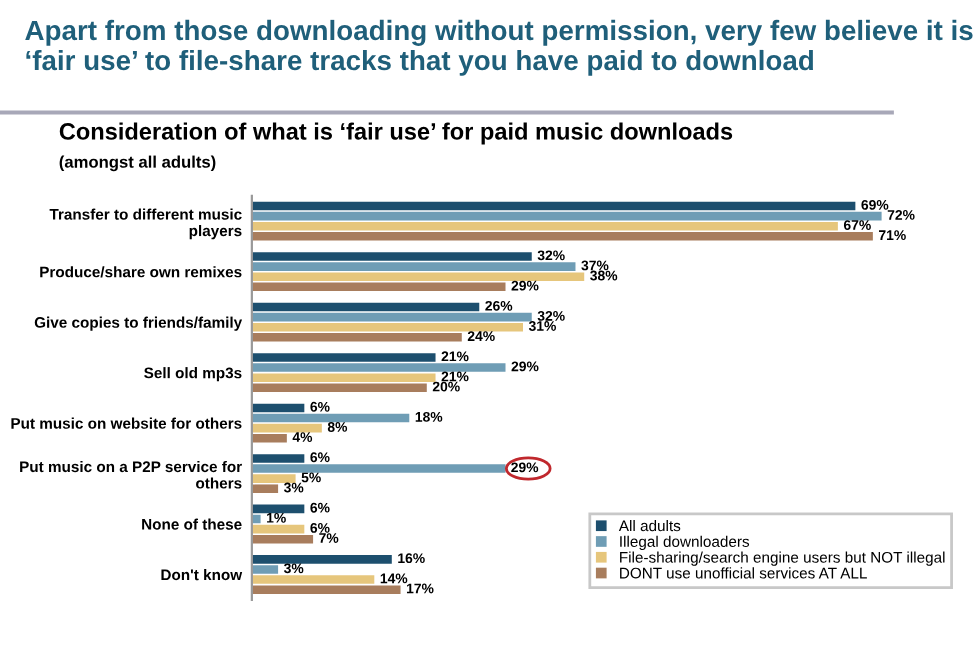 This screenshot has width=980, height=662. I want to click on chart-subtitle: Consideration of what is ‘fair use’ for paid music downloads, so click(396, 133).